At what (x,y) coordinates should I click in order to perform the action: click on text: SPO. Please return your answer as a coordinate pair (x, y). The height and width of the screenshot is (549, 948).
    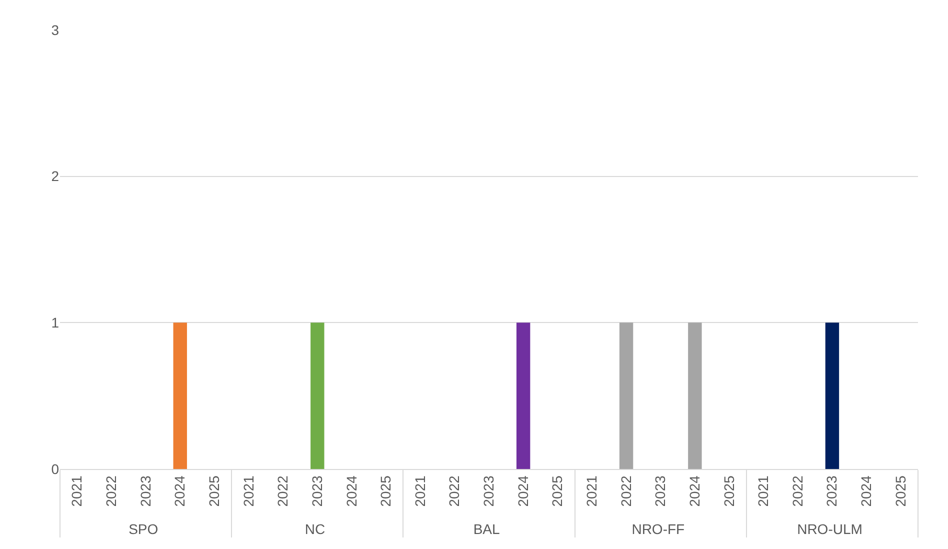
    Looking at the image, I should click on (143, 529).